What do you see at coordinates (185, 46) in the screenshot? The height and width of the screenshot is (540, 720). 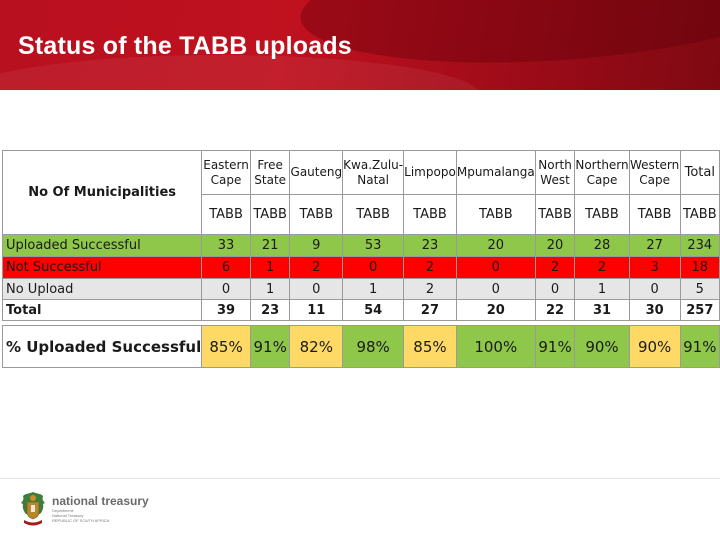 I see `slide-title: Status of the TABB uploads` at bounding box center [185, 46].